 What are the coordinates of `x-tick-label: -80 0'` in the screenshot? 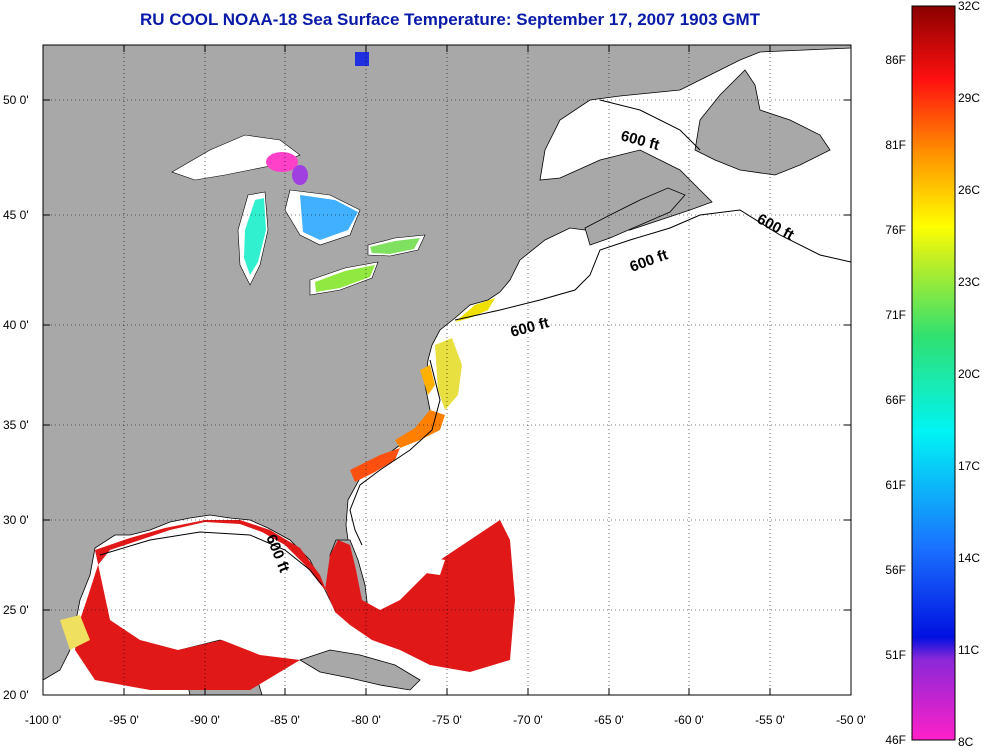 It's located at (366, 720).